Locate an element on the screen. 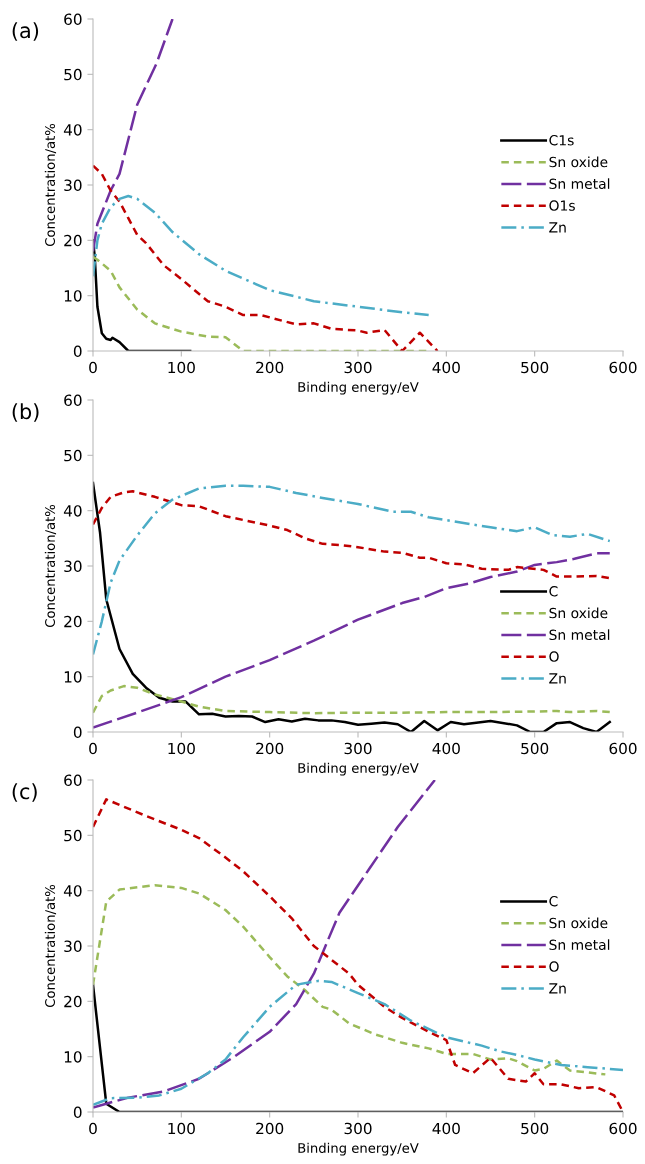  legend-label: O1s is located at coordinates (562, 205).